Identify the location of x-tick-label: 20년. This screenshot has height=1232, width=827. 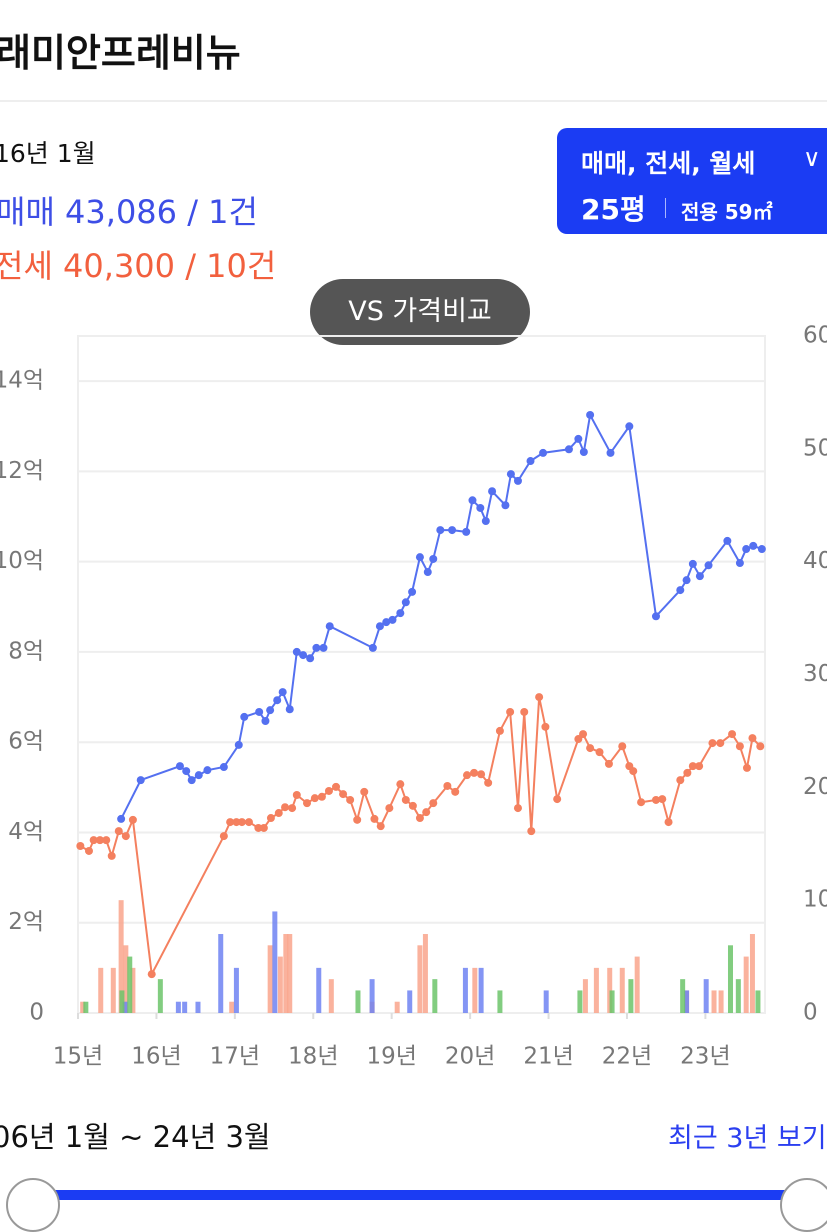
(470, 1057).